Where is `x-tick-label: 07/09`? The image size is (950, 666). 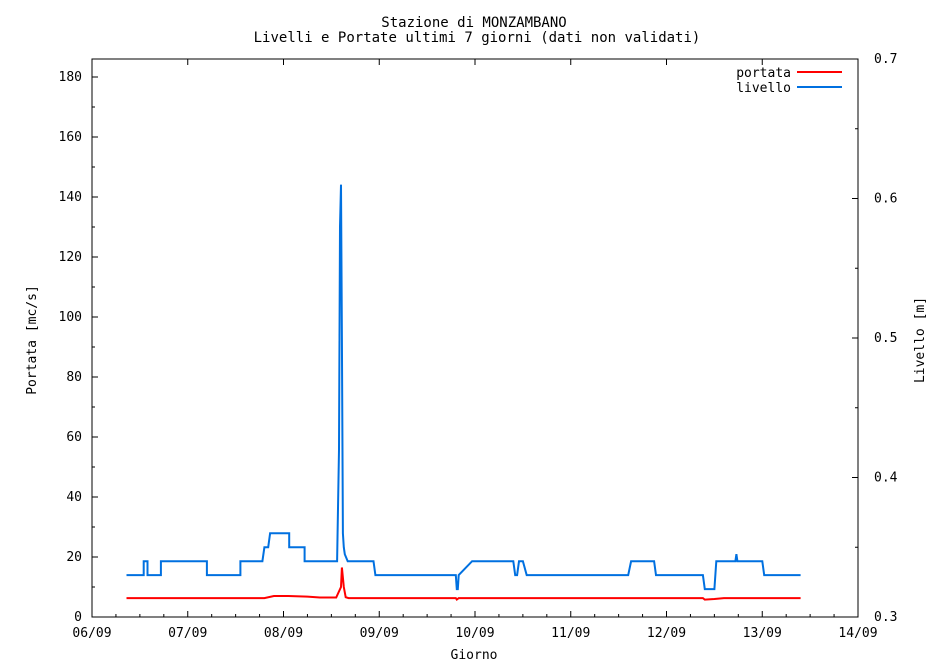 x-tick-label: 07/09 is located at coordinates (187, 633).